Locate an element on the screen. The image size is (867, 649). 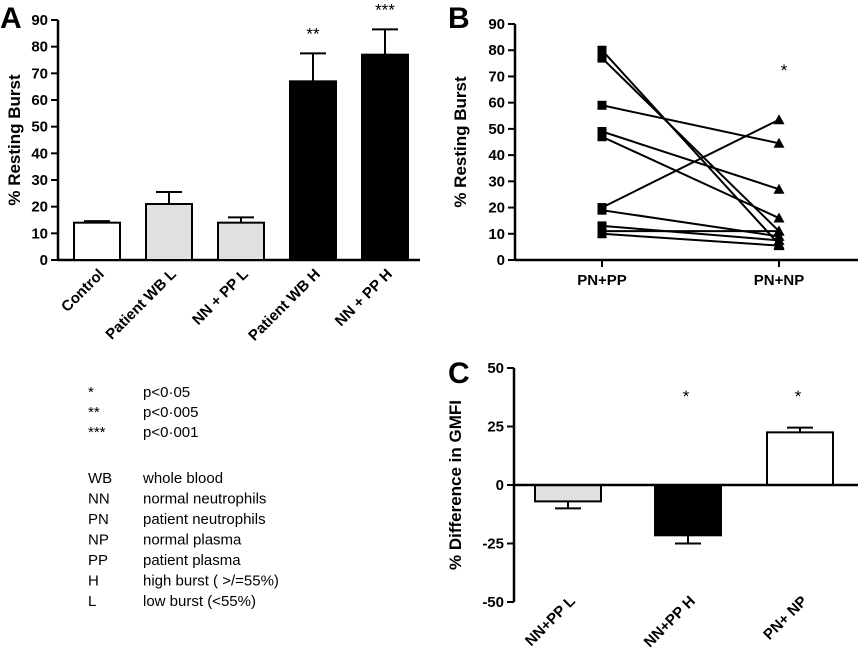
legend-symbol: * is located at coordinates (91, 392).